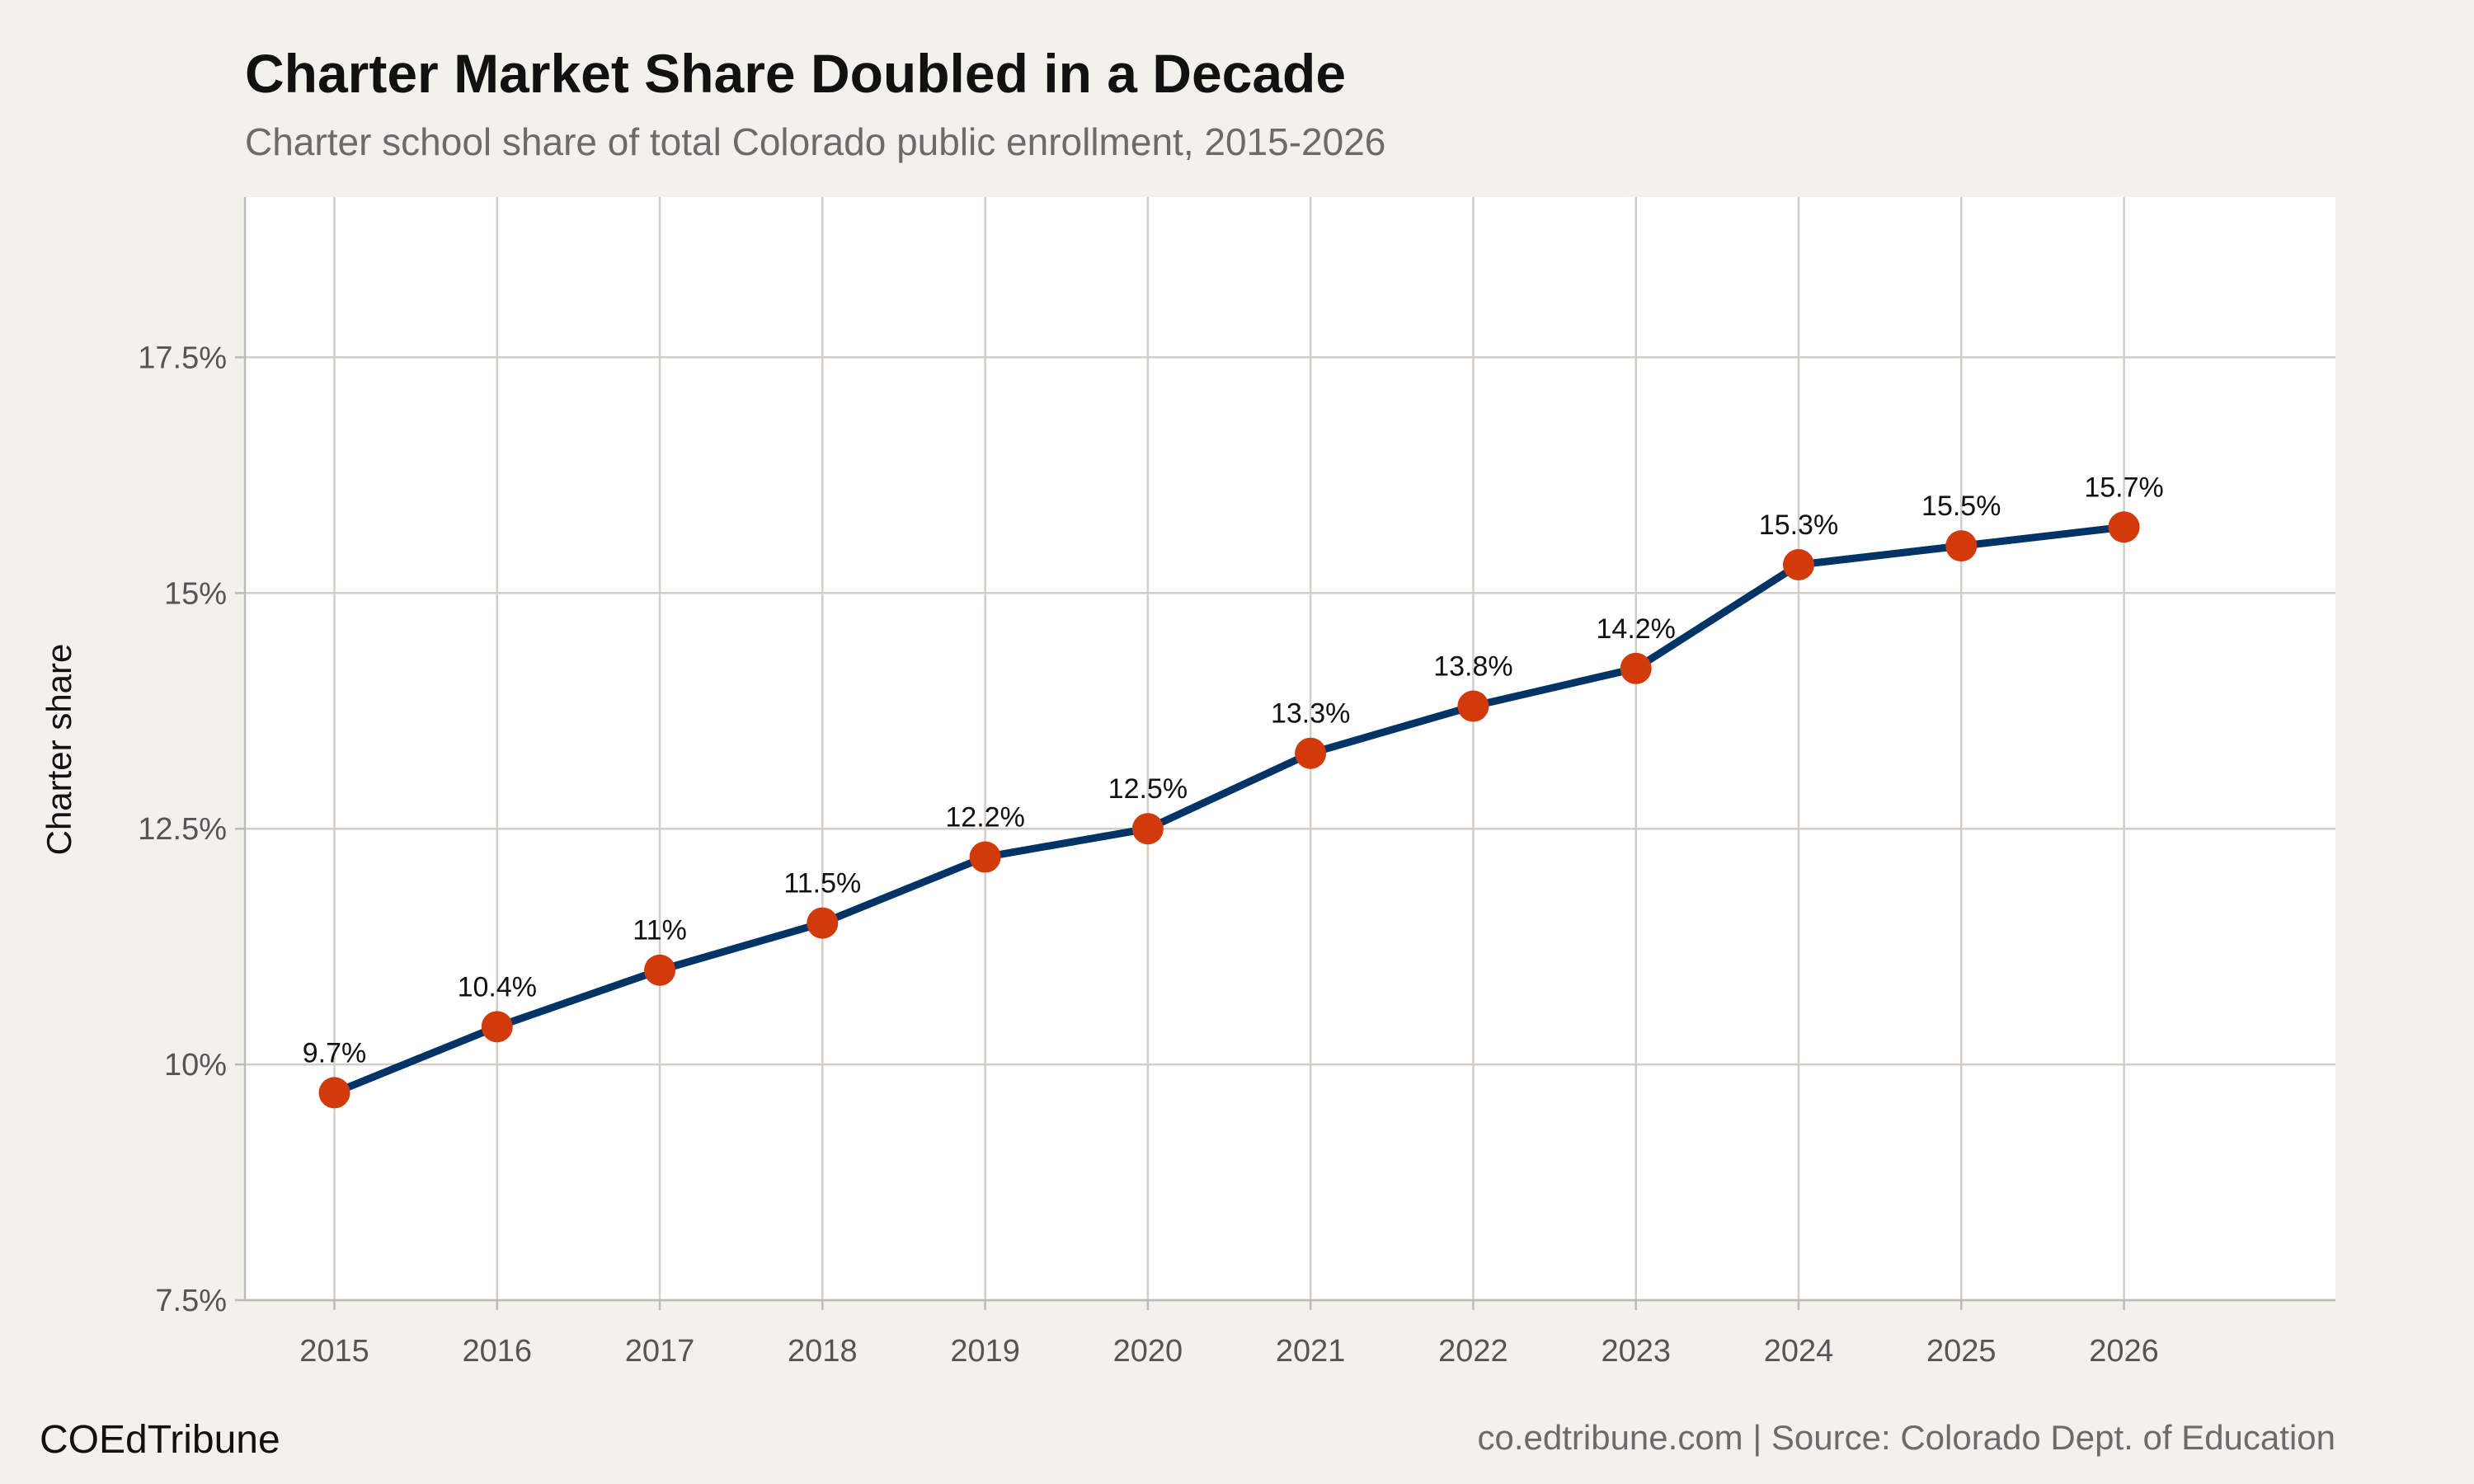 The image size is (2474, 1484). I want to click on data-label: 10.4%, so click(497, 987).